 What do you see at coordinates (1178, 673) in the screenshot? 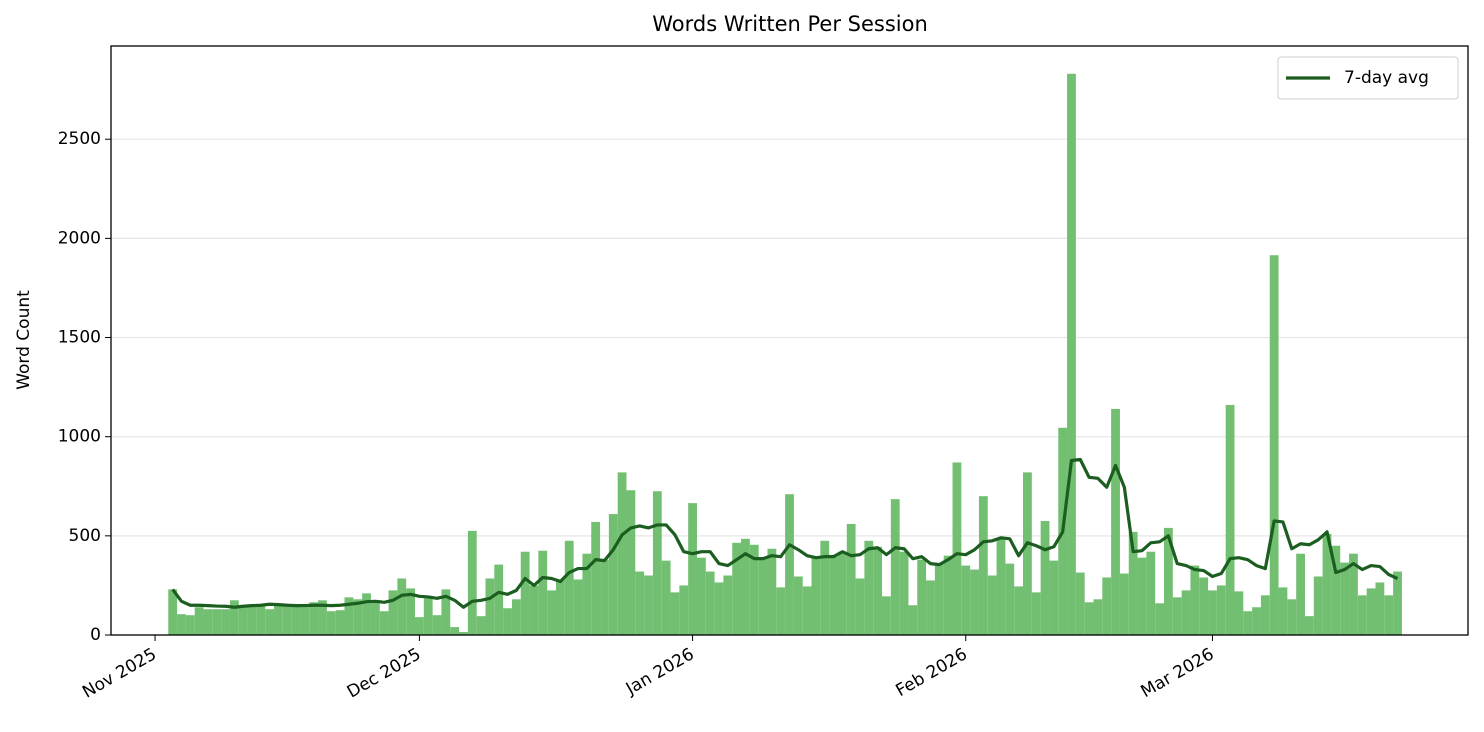
I see `x-tick-label: Mar 2026` at bounding box center [1178, 673].